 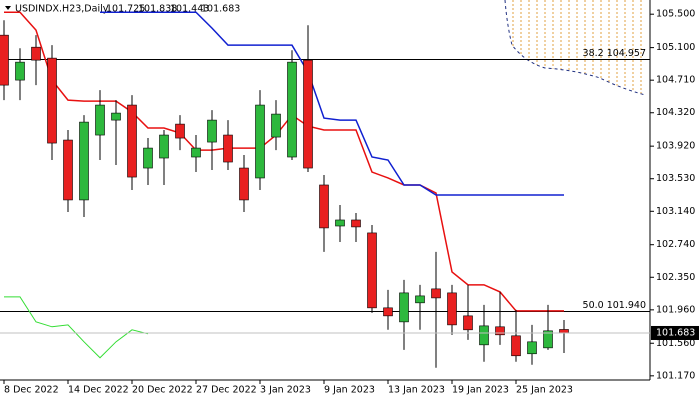 I want to click on header-open: 101.725, so click(x=125, y=9).